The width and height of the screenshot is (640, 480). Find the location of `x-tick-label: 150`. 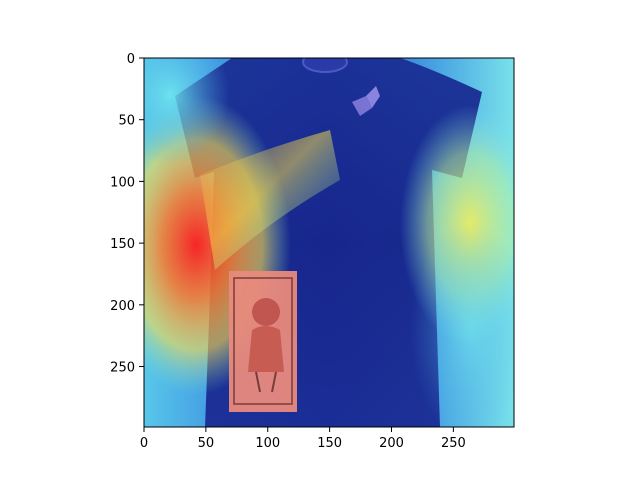

x-tick-label: 150 is located at coordinates (329, 443).